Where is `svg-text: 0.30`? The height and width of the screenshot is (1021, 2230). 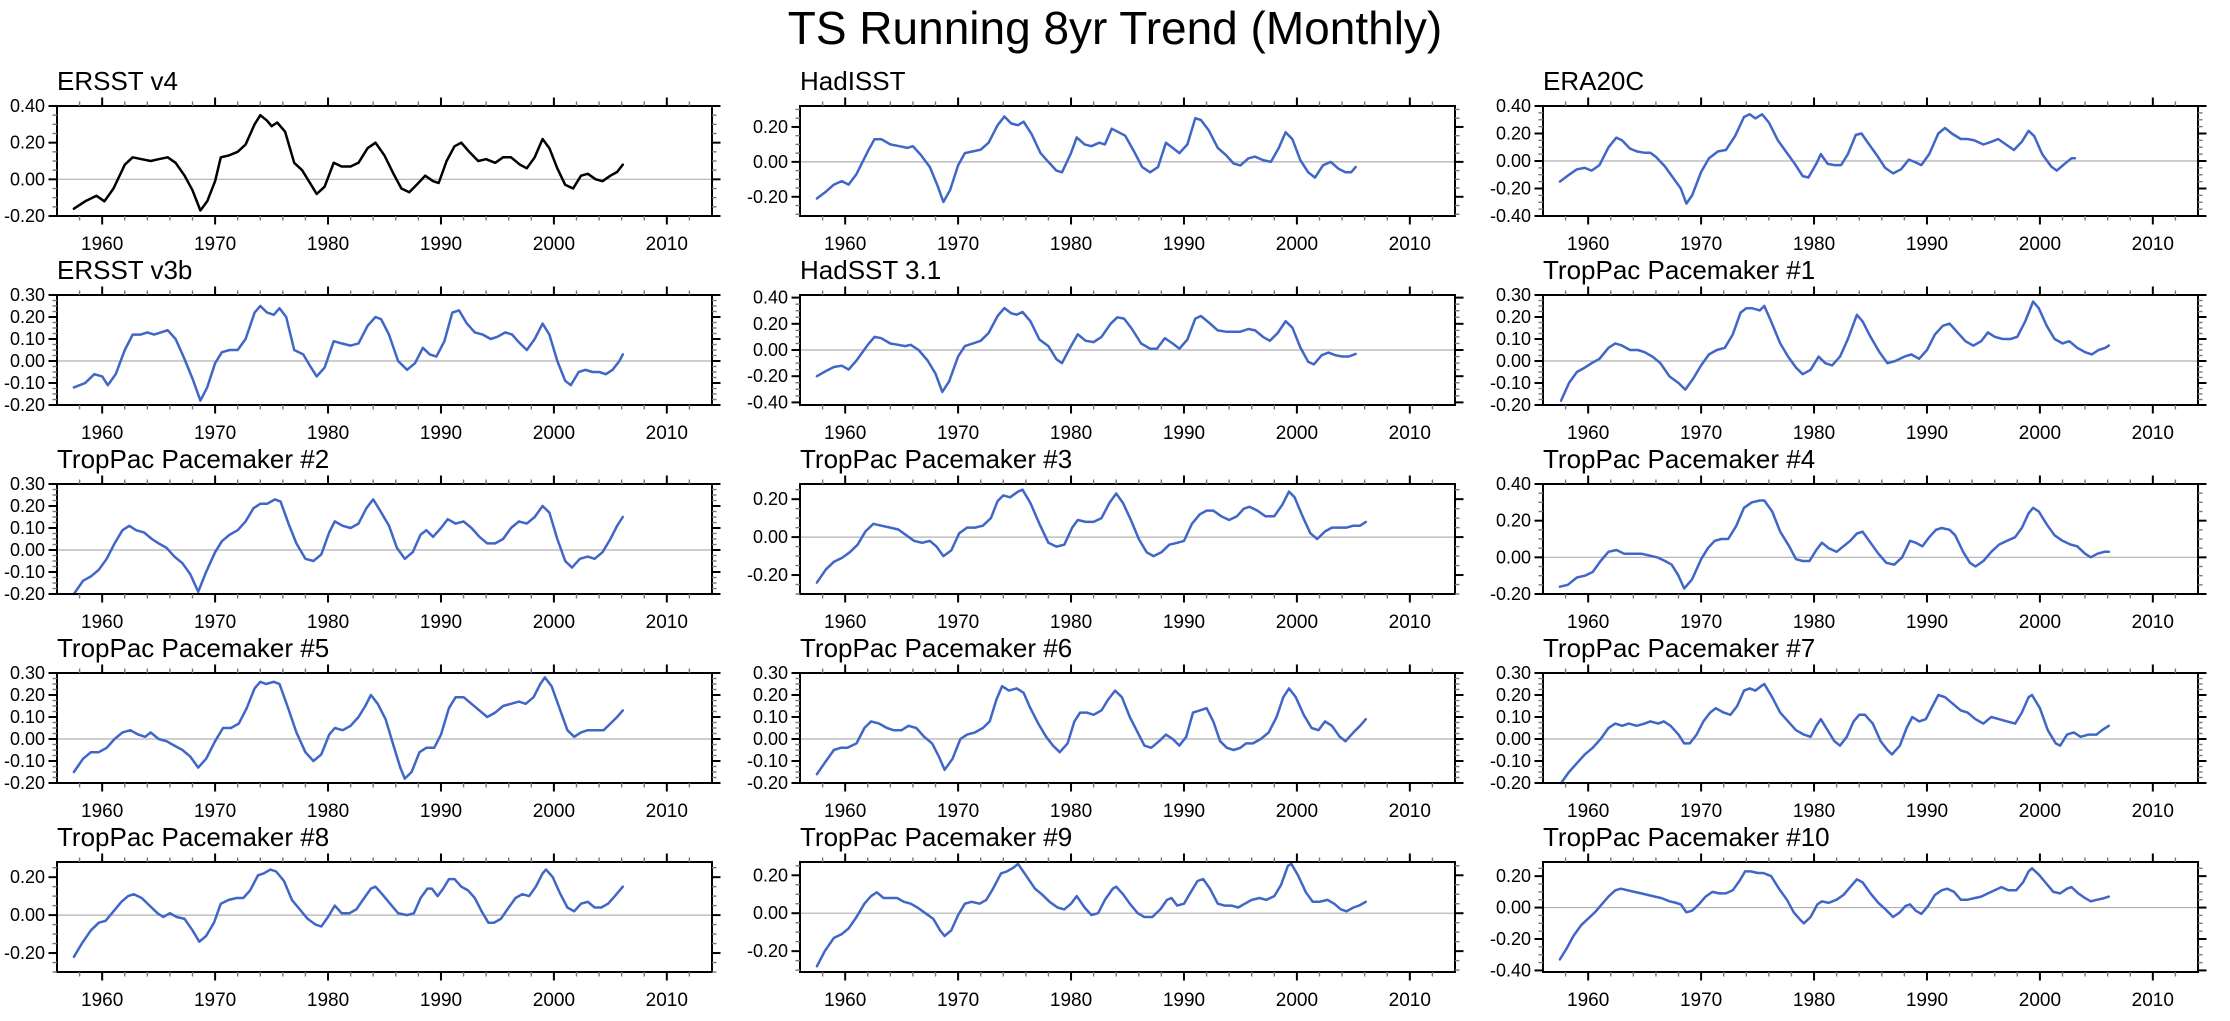 svg-text: 0.30 is located at coordinates (770, 673).